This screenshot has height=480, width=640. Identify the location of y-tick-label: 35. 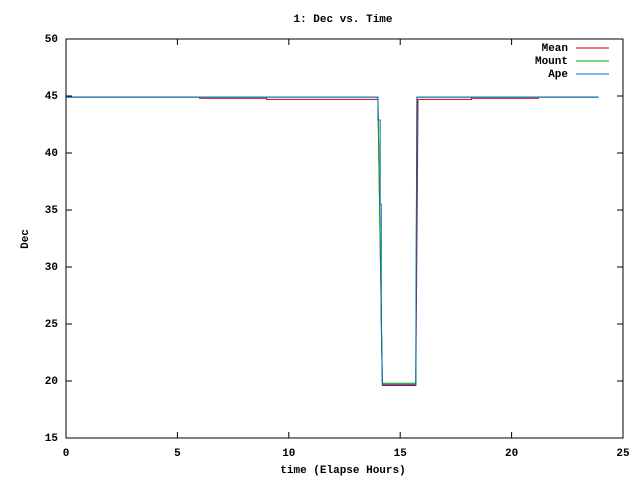
(52, 211).